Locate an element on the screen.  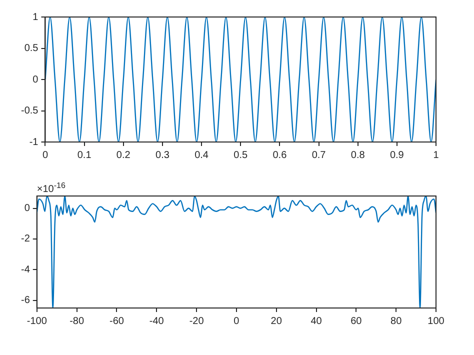
y-tick-label: -4 is located at coordinates (25, 270).